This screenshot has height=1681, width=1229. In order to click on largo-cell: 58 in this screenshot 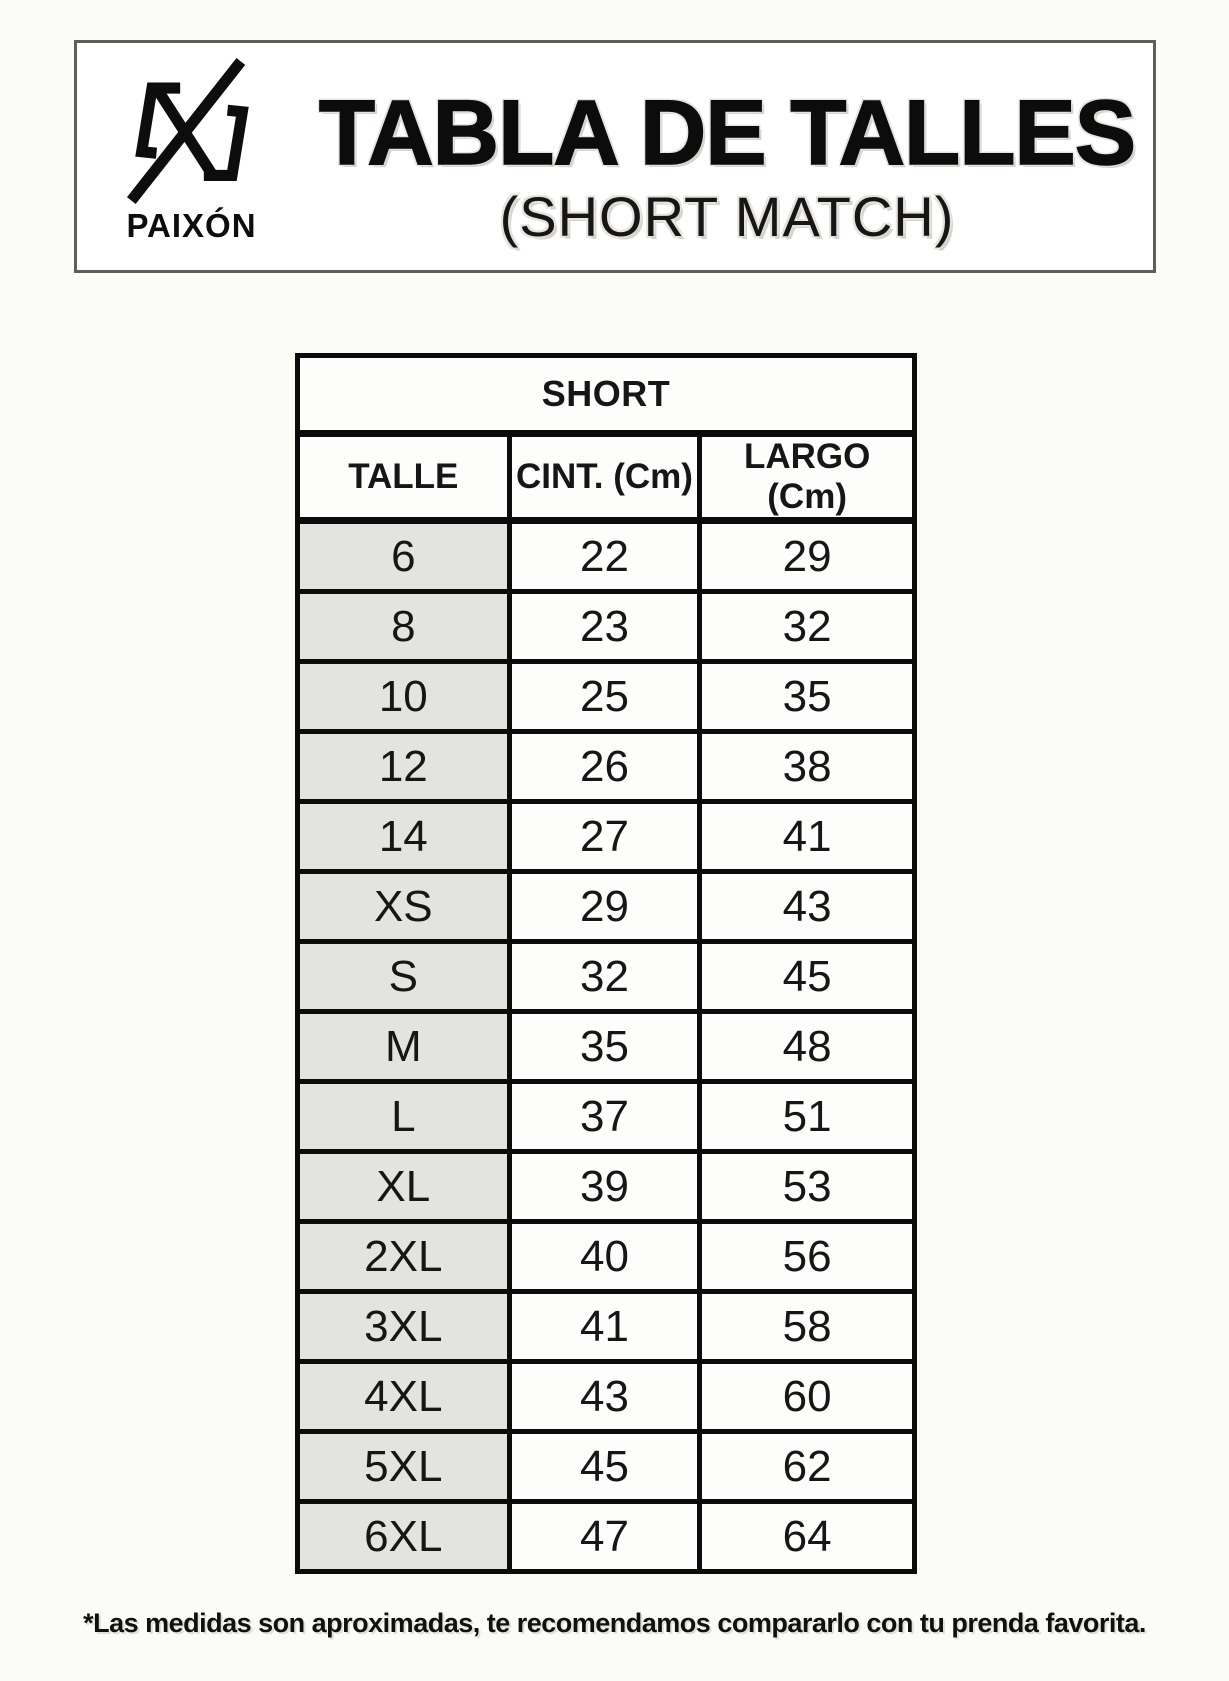, I will do `click(807, 1326)`.